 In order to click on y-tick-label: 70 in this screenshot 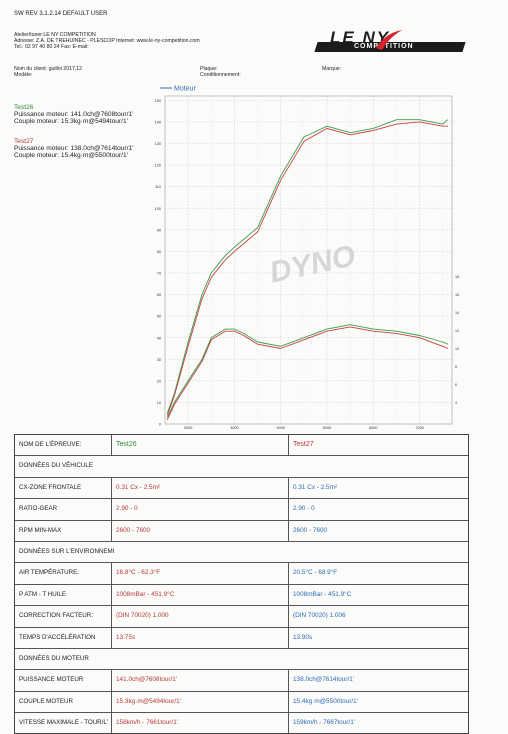, I will do `click(159, 274)`.